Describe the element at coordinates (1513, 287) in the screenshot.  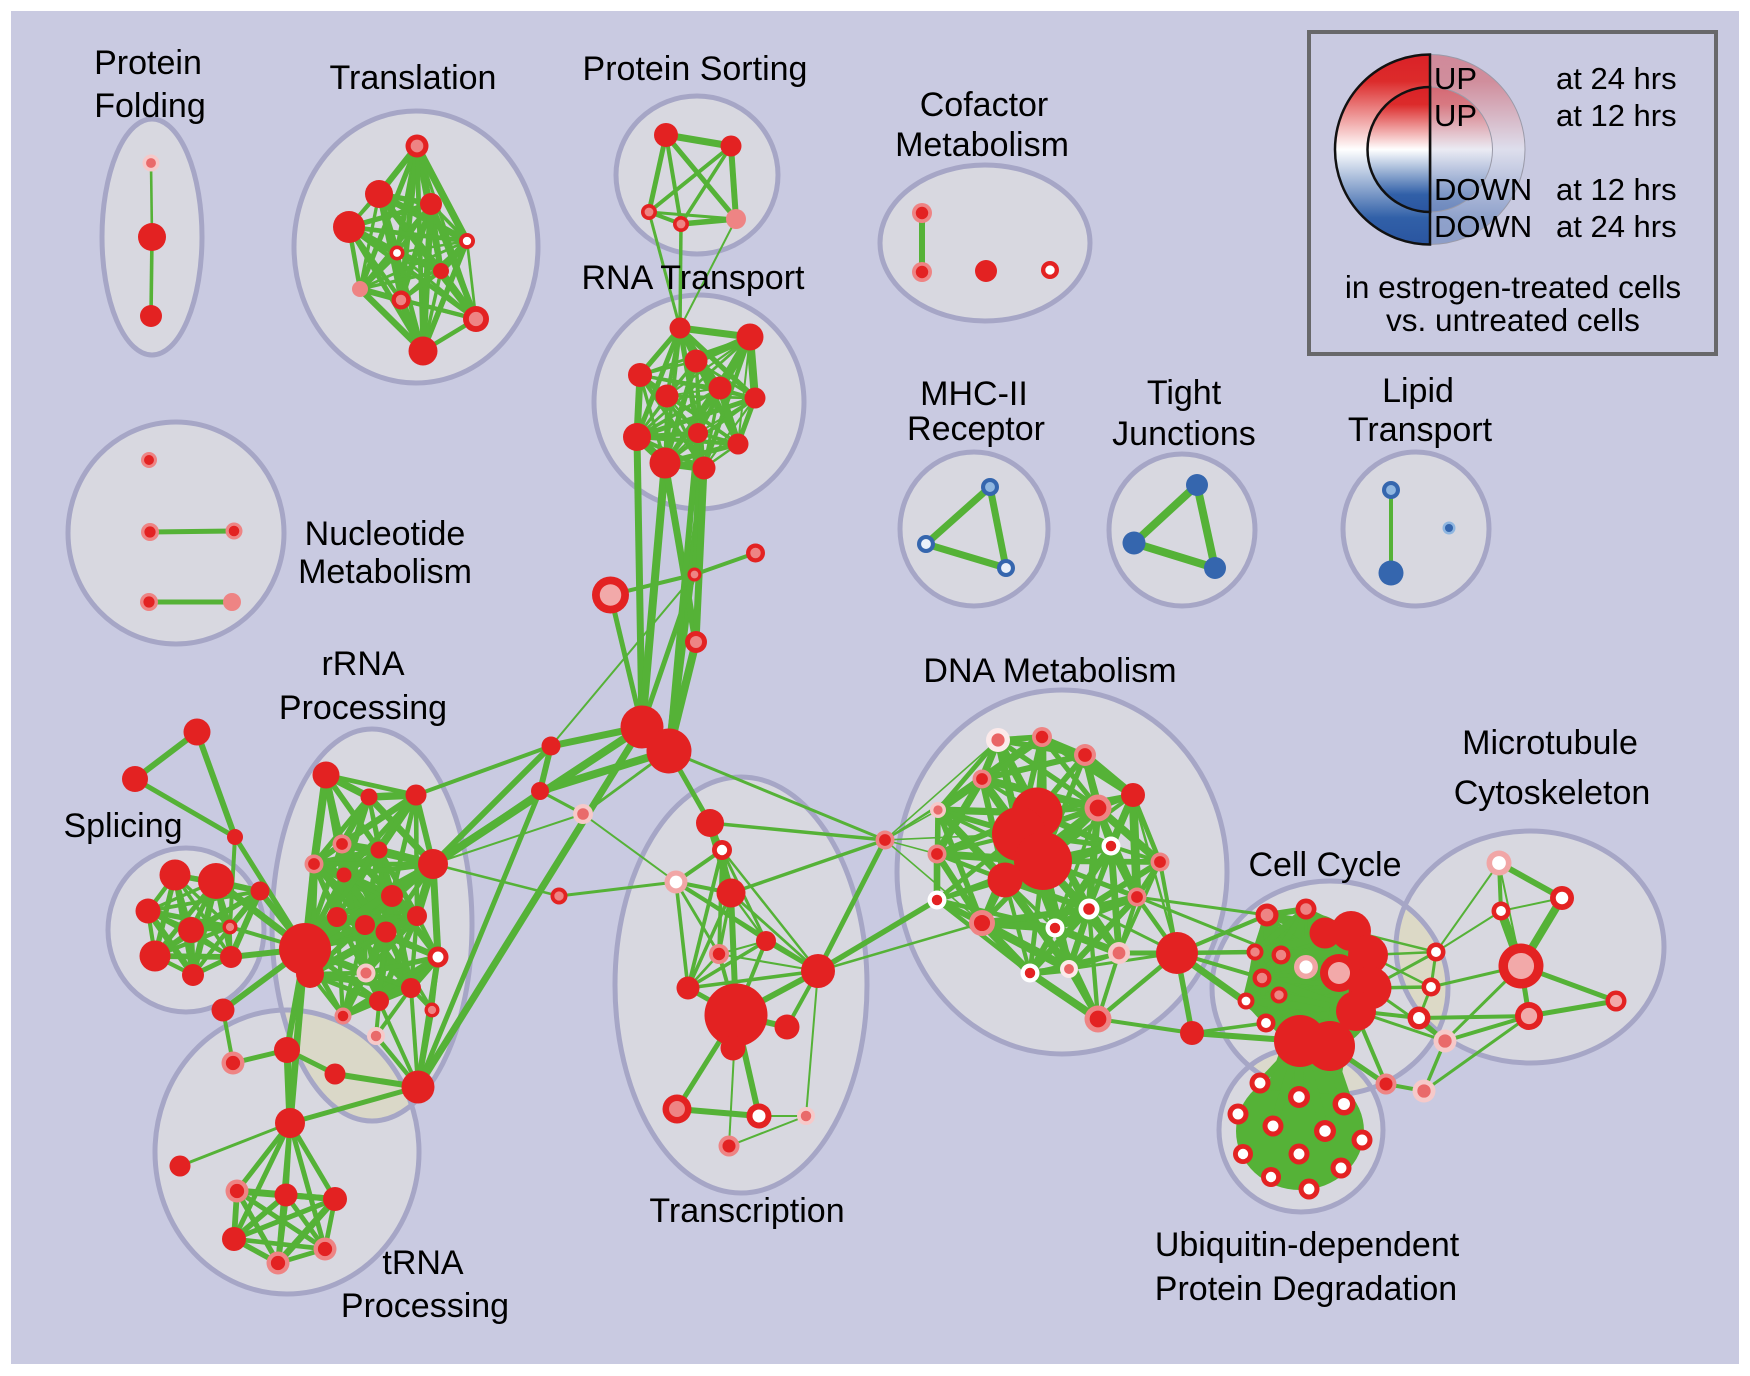
I see `svg-text: in estrogen-treated cells` at that location.